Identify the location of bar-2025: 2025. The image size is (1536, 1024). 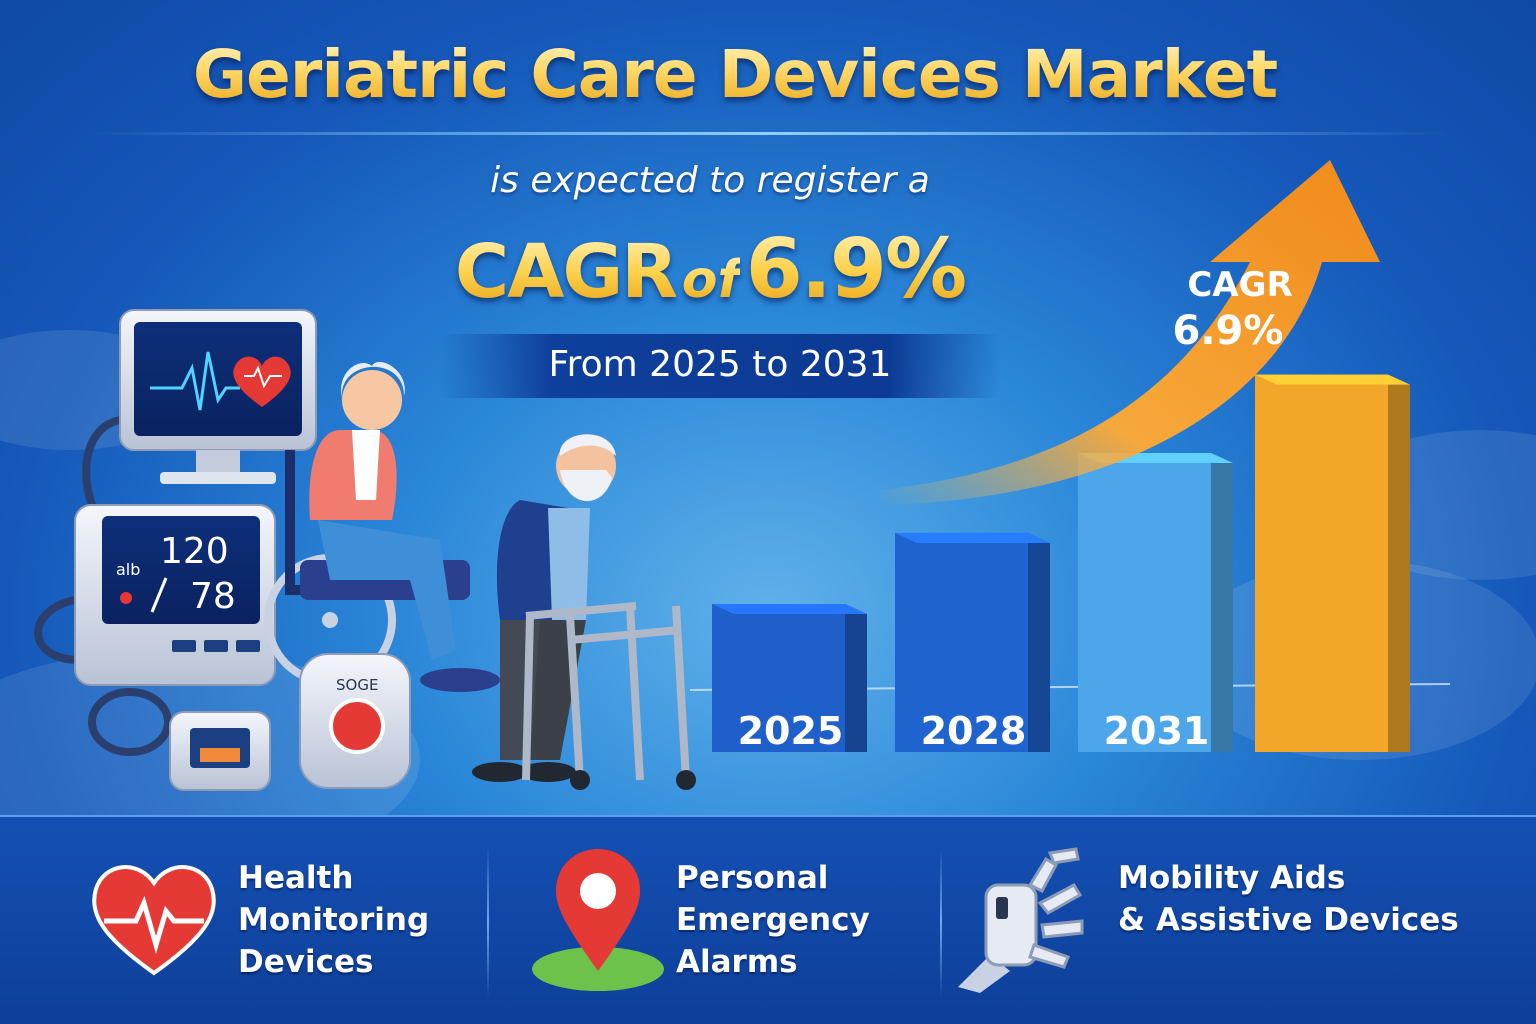
(789, 678).